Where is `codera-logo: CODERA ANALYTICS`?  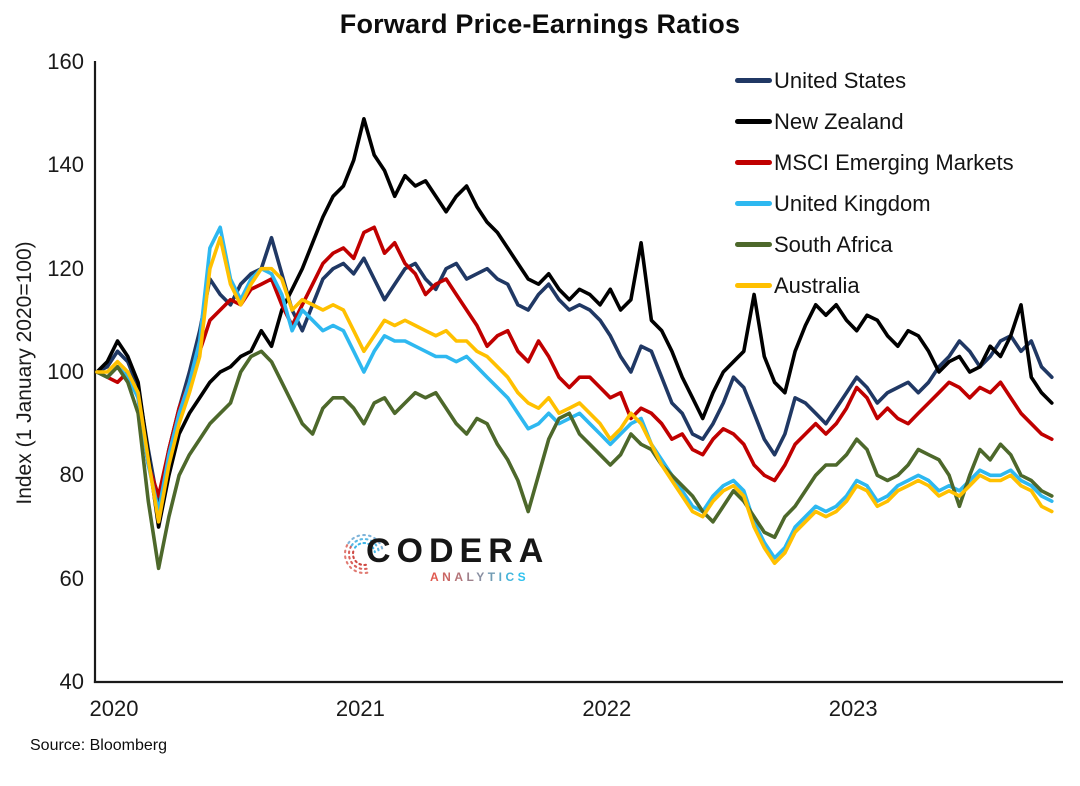 codera-logo: CODERA ANALYTICS is located at coordinates (455, 560).